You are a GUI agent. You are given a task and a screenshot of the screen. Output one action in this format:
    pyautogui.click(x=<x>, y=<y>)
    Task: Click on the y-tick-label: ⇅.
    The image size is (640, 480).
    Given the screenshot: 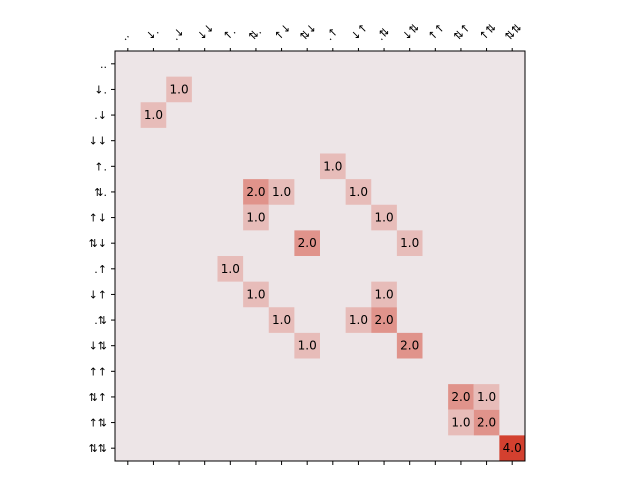 What is the action you would take?
    pyautogui.click(x=100, y=192)
    